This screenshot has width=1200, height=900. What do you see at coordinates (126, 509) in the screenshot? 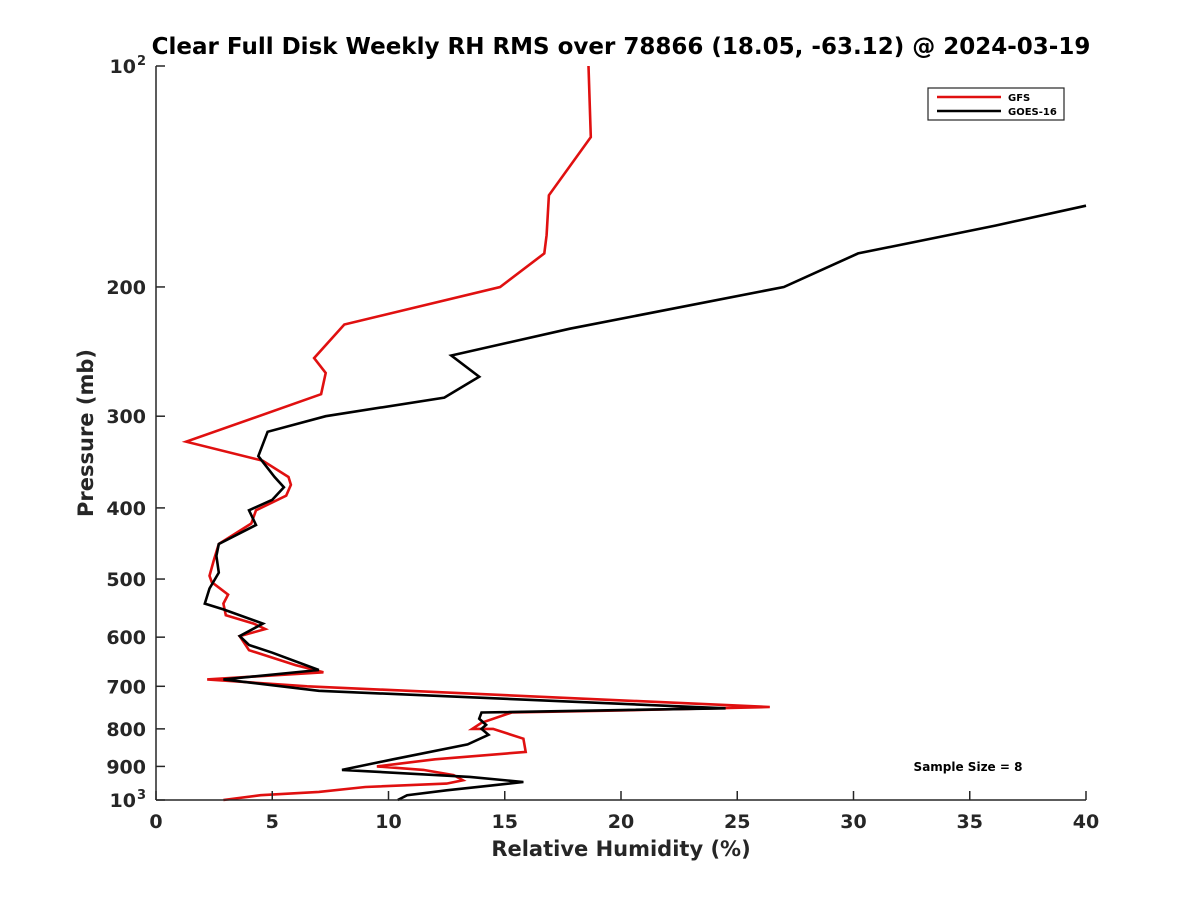
I see `y-tick-label: 400` at bounding box center [126, 509].